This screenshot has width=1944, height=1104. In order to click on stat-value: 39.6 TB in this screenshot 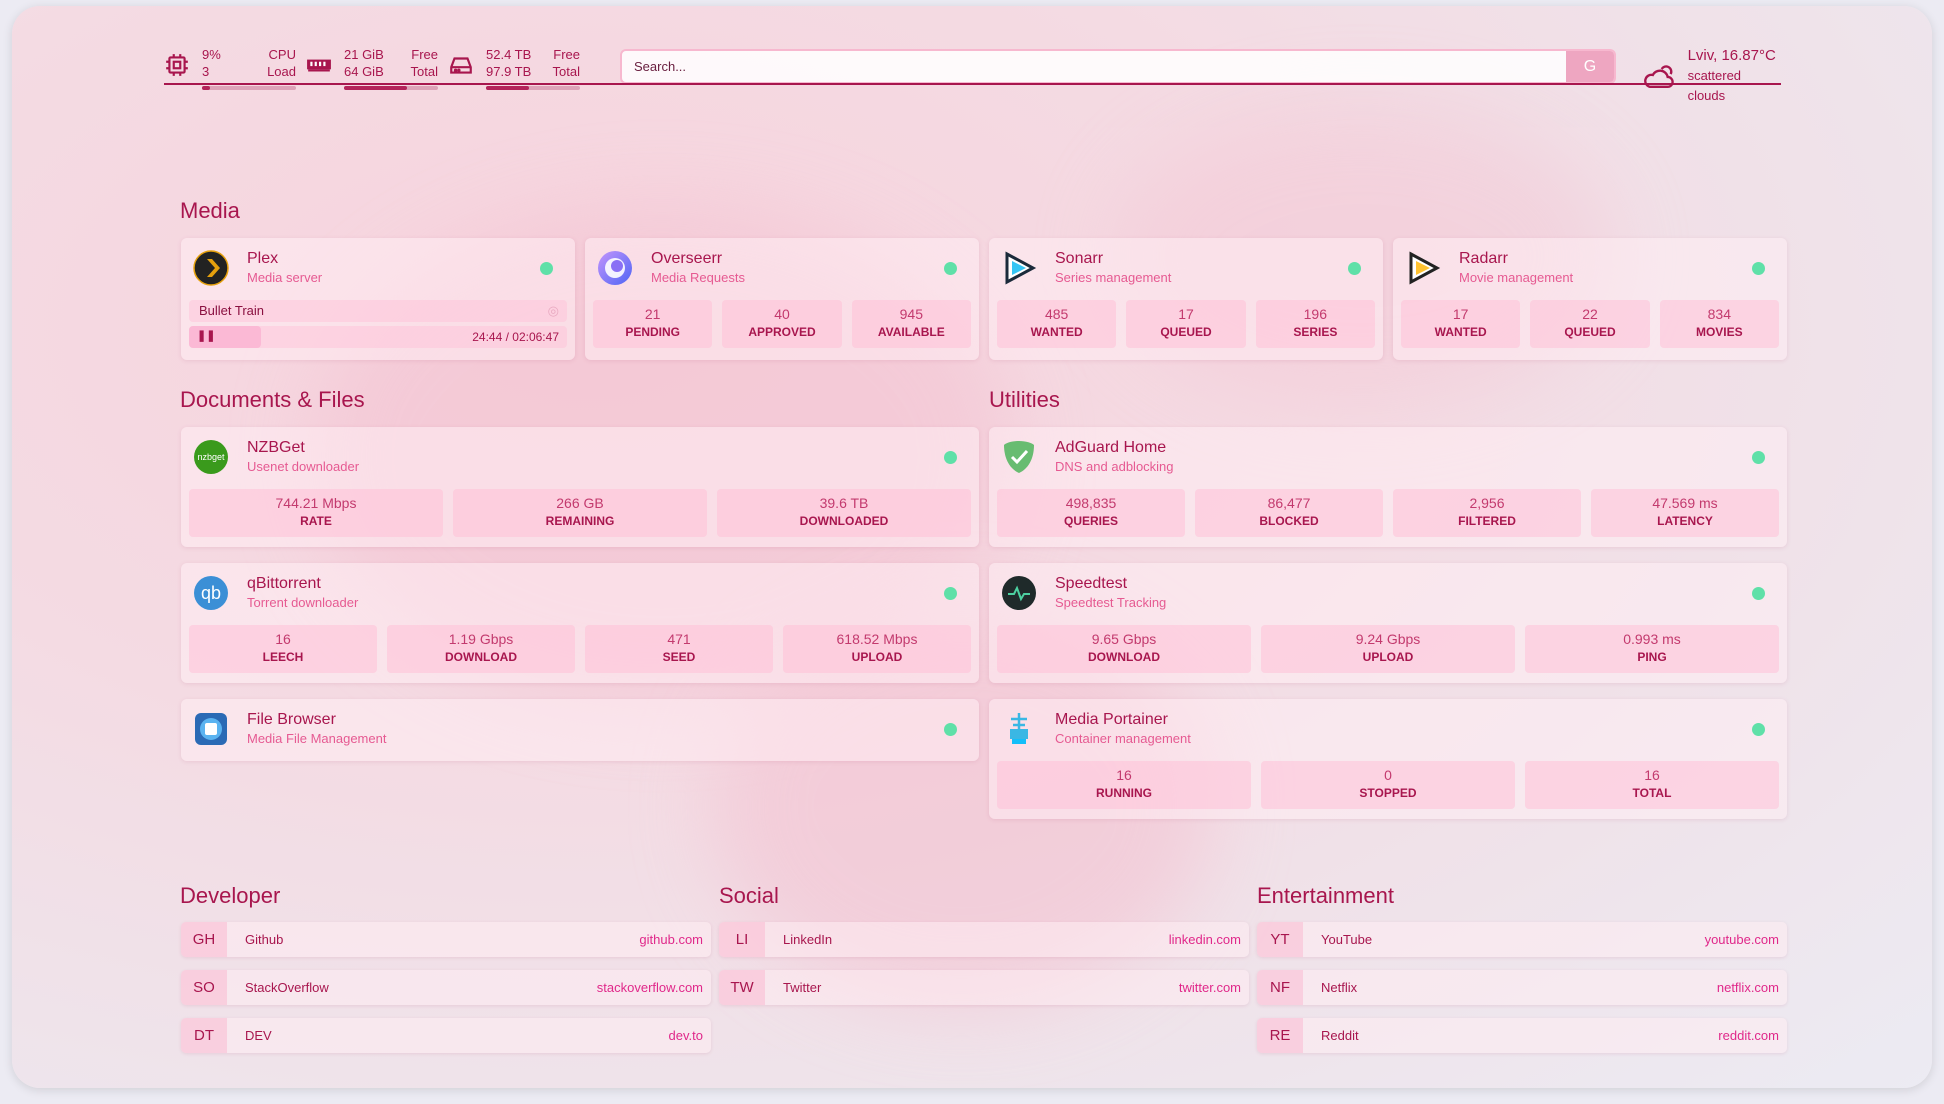, I will do `click(844, 503)`.